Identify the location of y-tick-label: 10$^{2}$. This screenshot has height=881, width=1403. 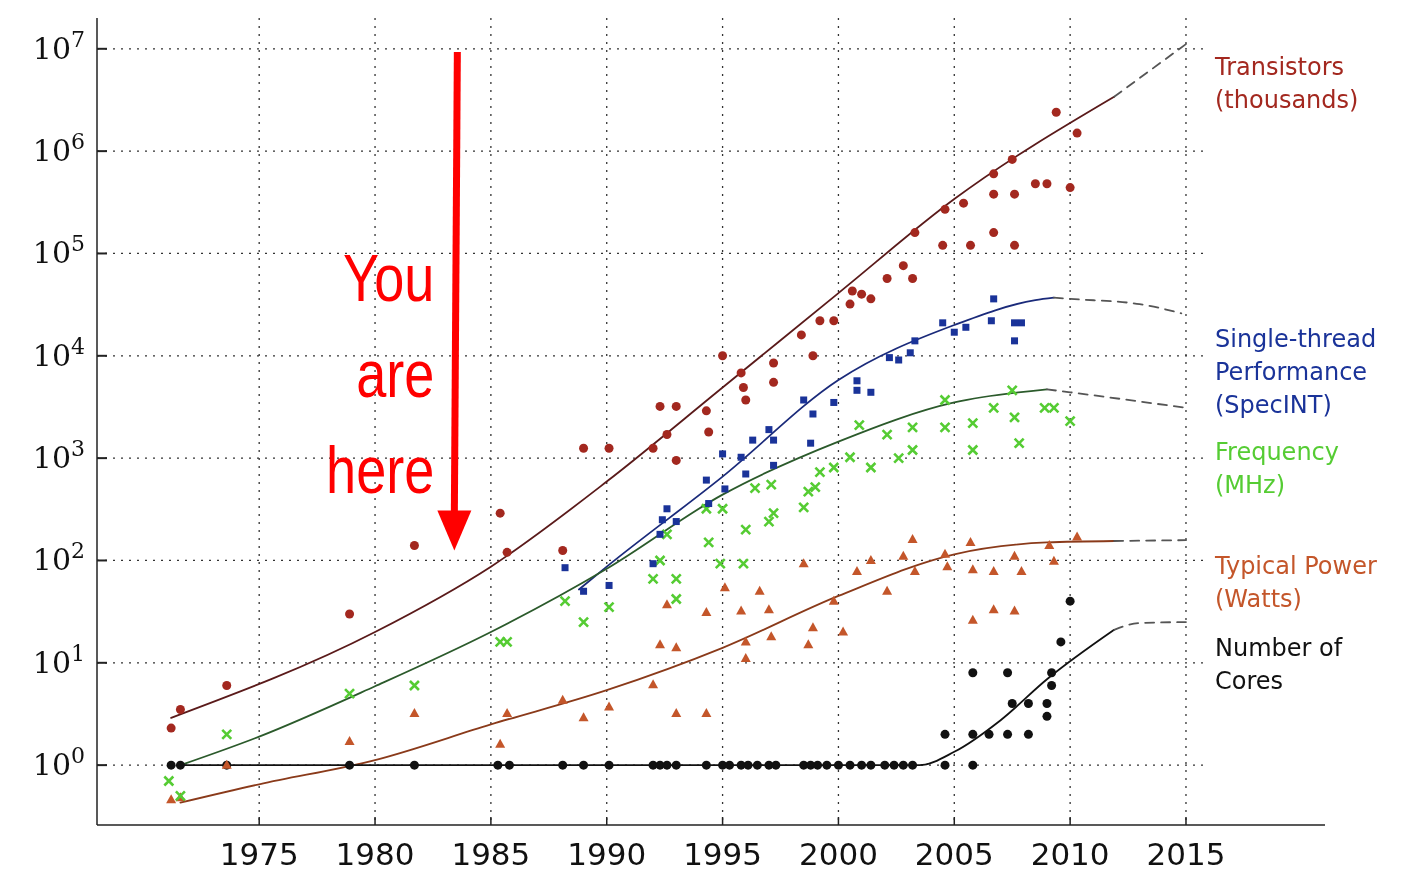
(58, 557).